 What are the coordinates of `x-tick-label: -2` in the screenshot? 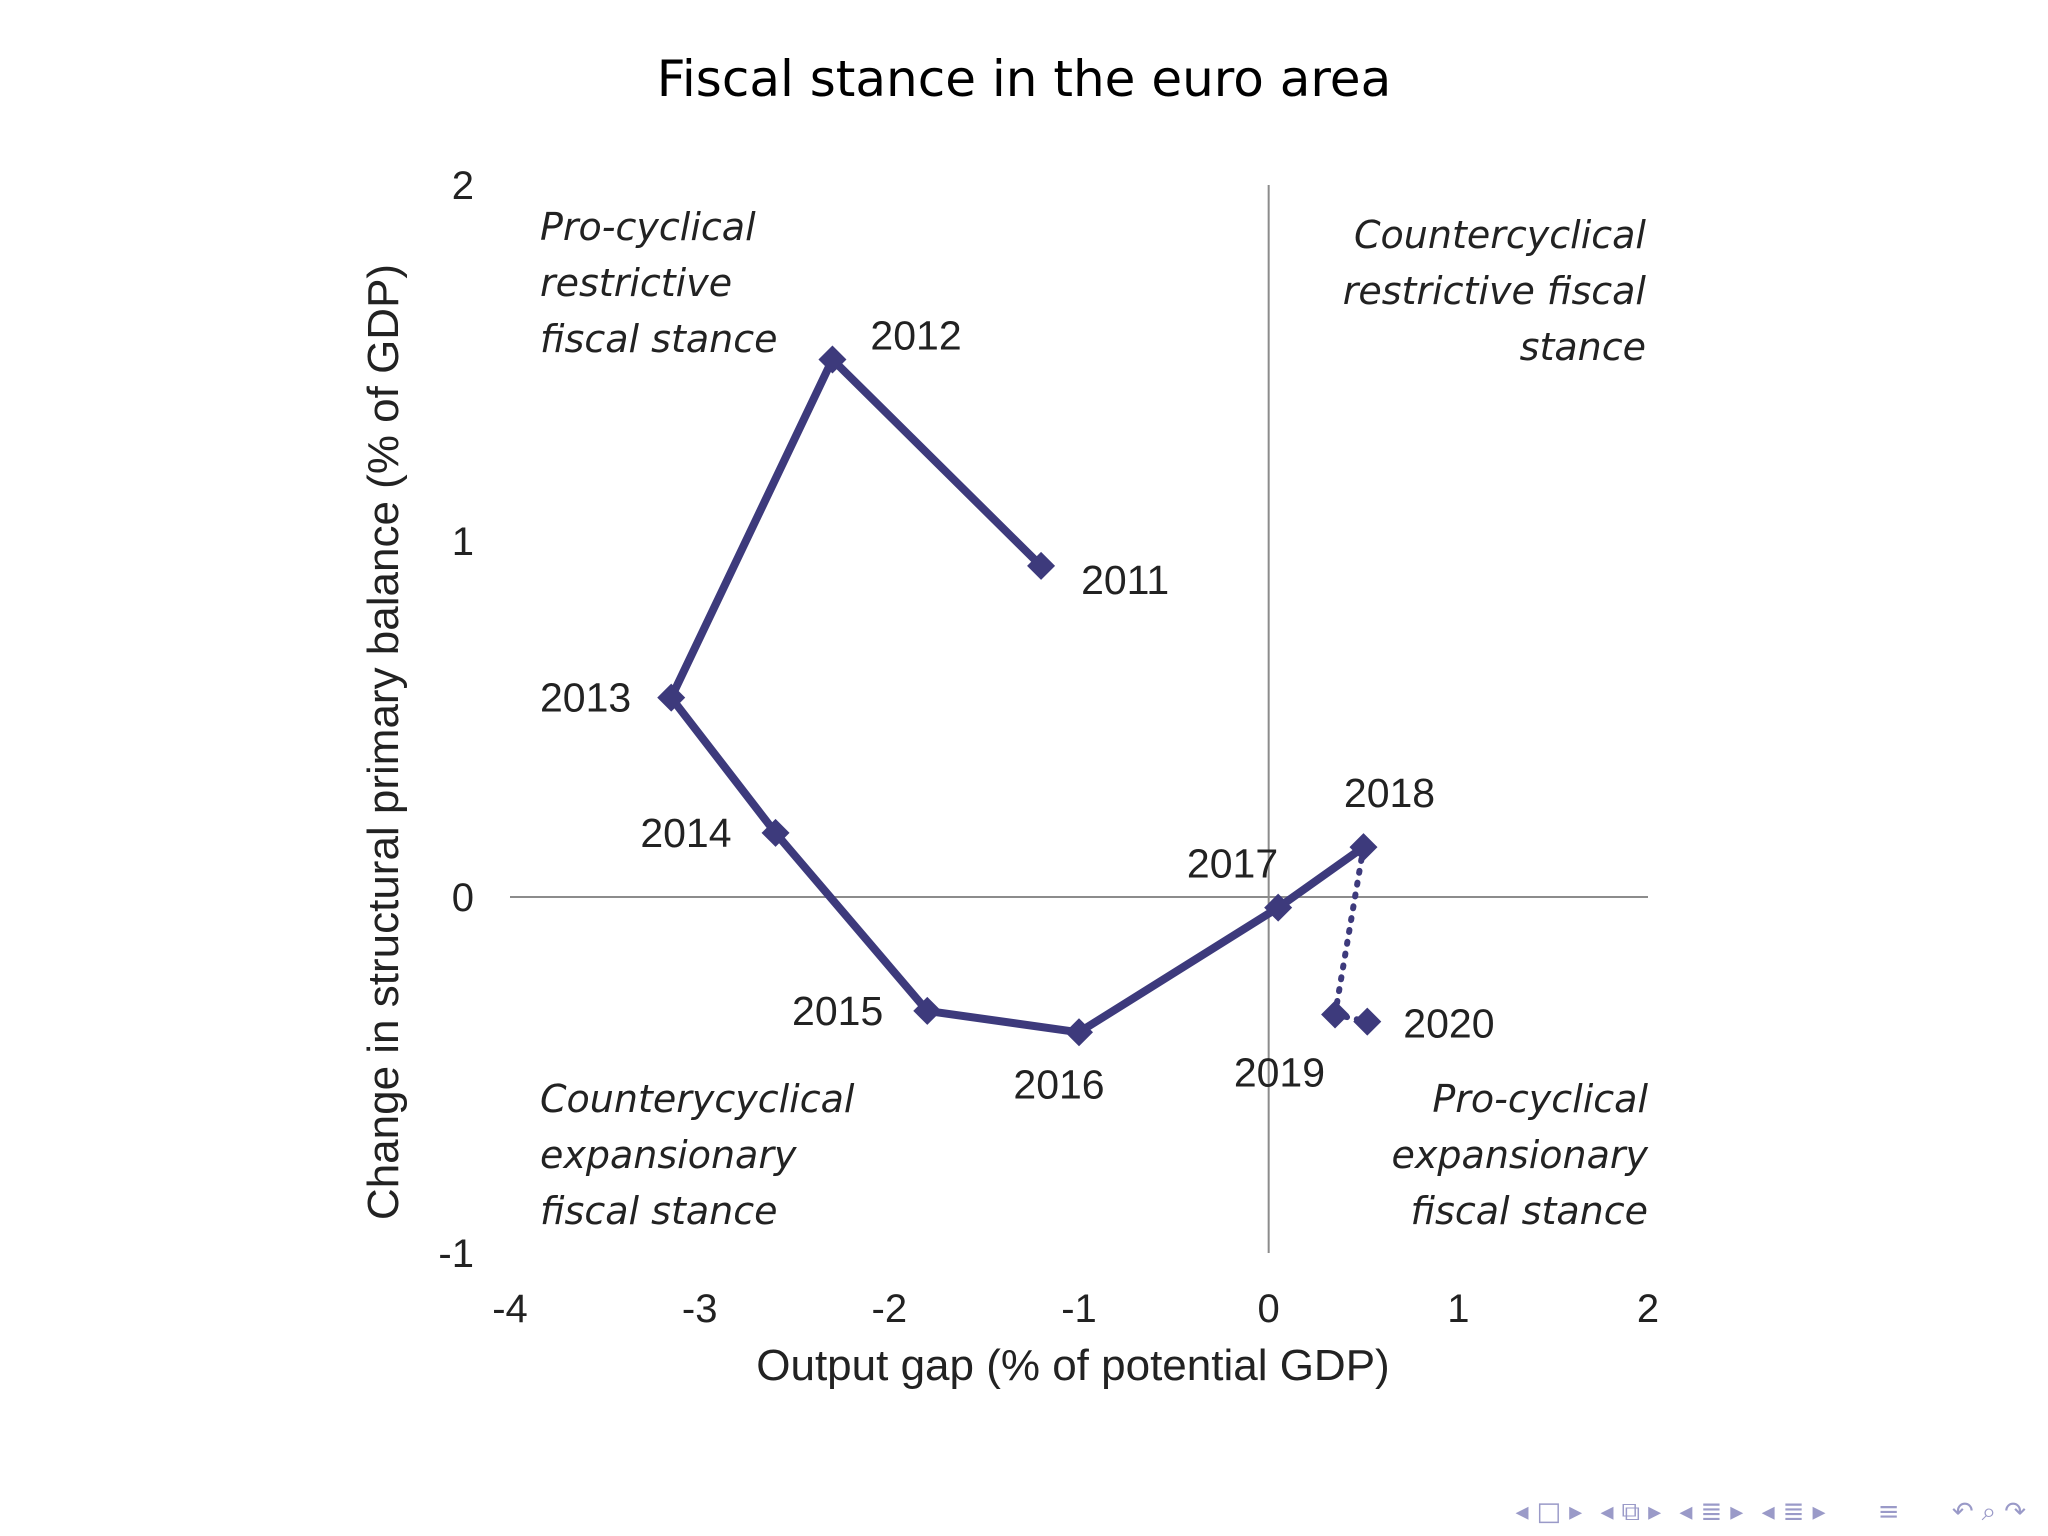 It's located at (890, 1309).